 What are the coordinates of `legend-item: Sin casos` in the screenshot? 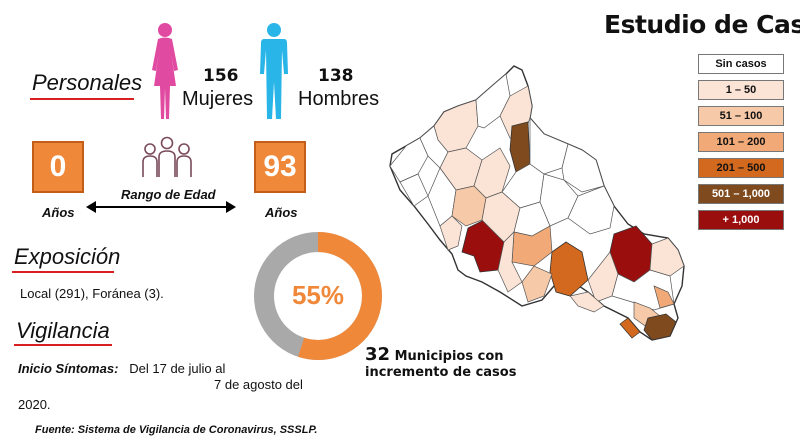 It's located at (741, 64).